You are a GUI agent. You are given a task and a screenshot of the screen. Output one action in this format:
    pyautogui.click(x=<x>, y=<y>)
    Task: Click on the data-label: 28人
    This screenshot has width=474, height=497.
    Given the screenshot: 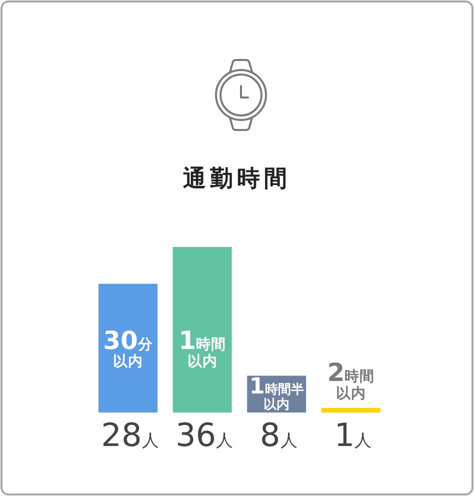 What is the action you would take?
    pyautogui.click(x=130, y=435)
    